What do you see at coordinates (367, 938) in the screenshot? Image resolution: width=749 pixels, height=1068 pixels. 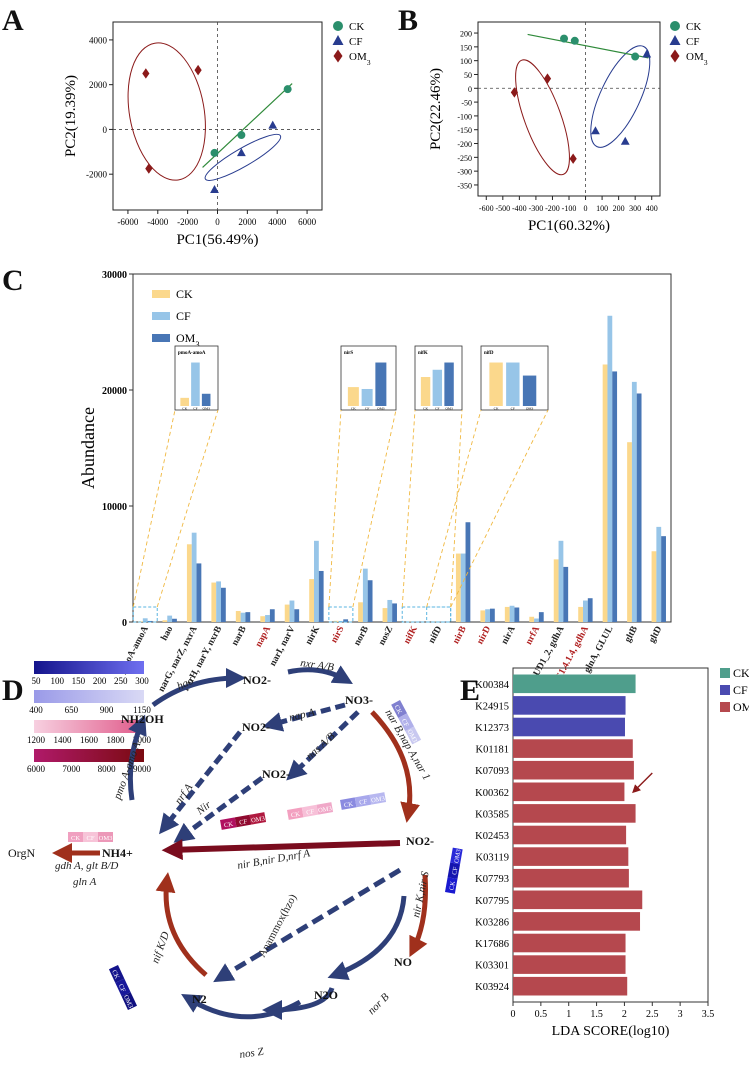 I see `nor-b-arrow` at bounding box center [367, 938].